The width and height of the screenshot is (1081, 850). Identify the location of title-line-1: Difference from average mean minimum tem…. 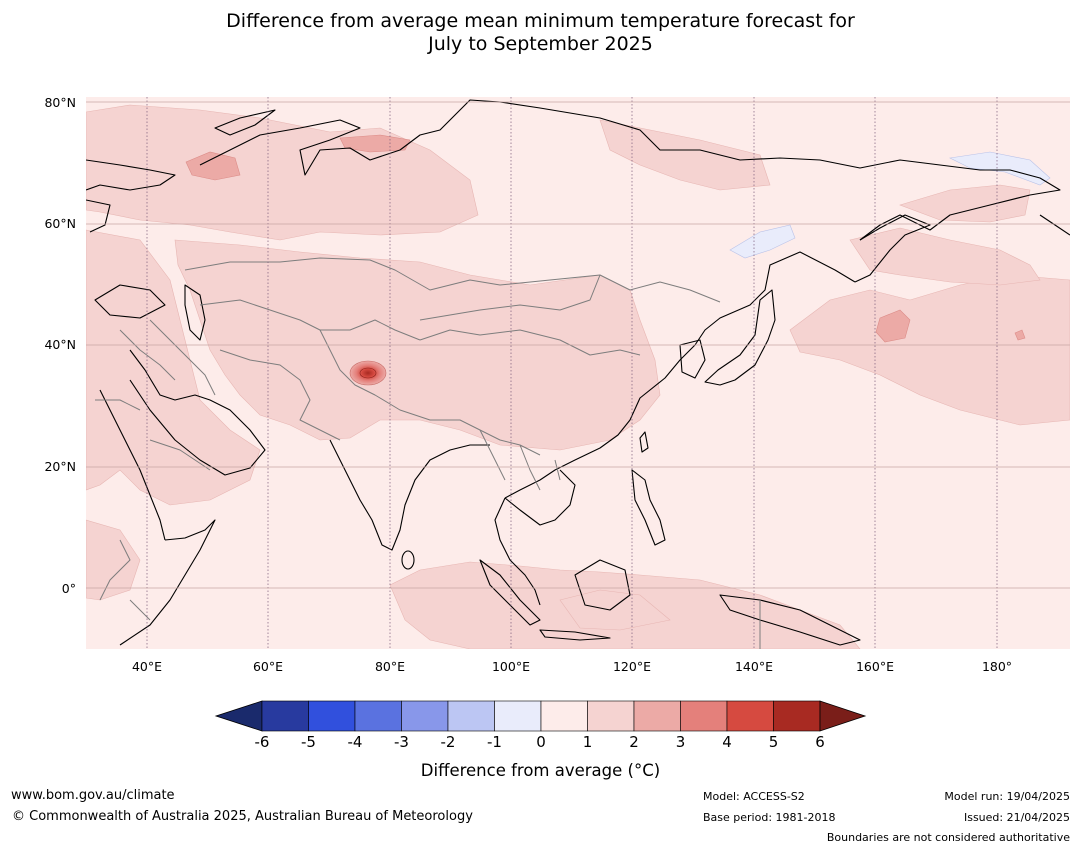
(540, 21).